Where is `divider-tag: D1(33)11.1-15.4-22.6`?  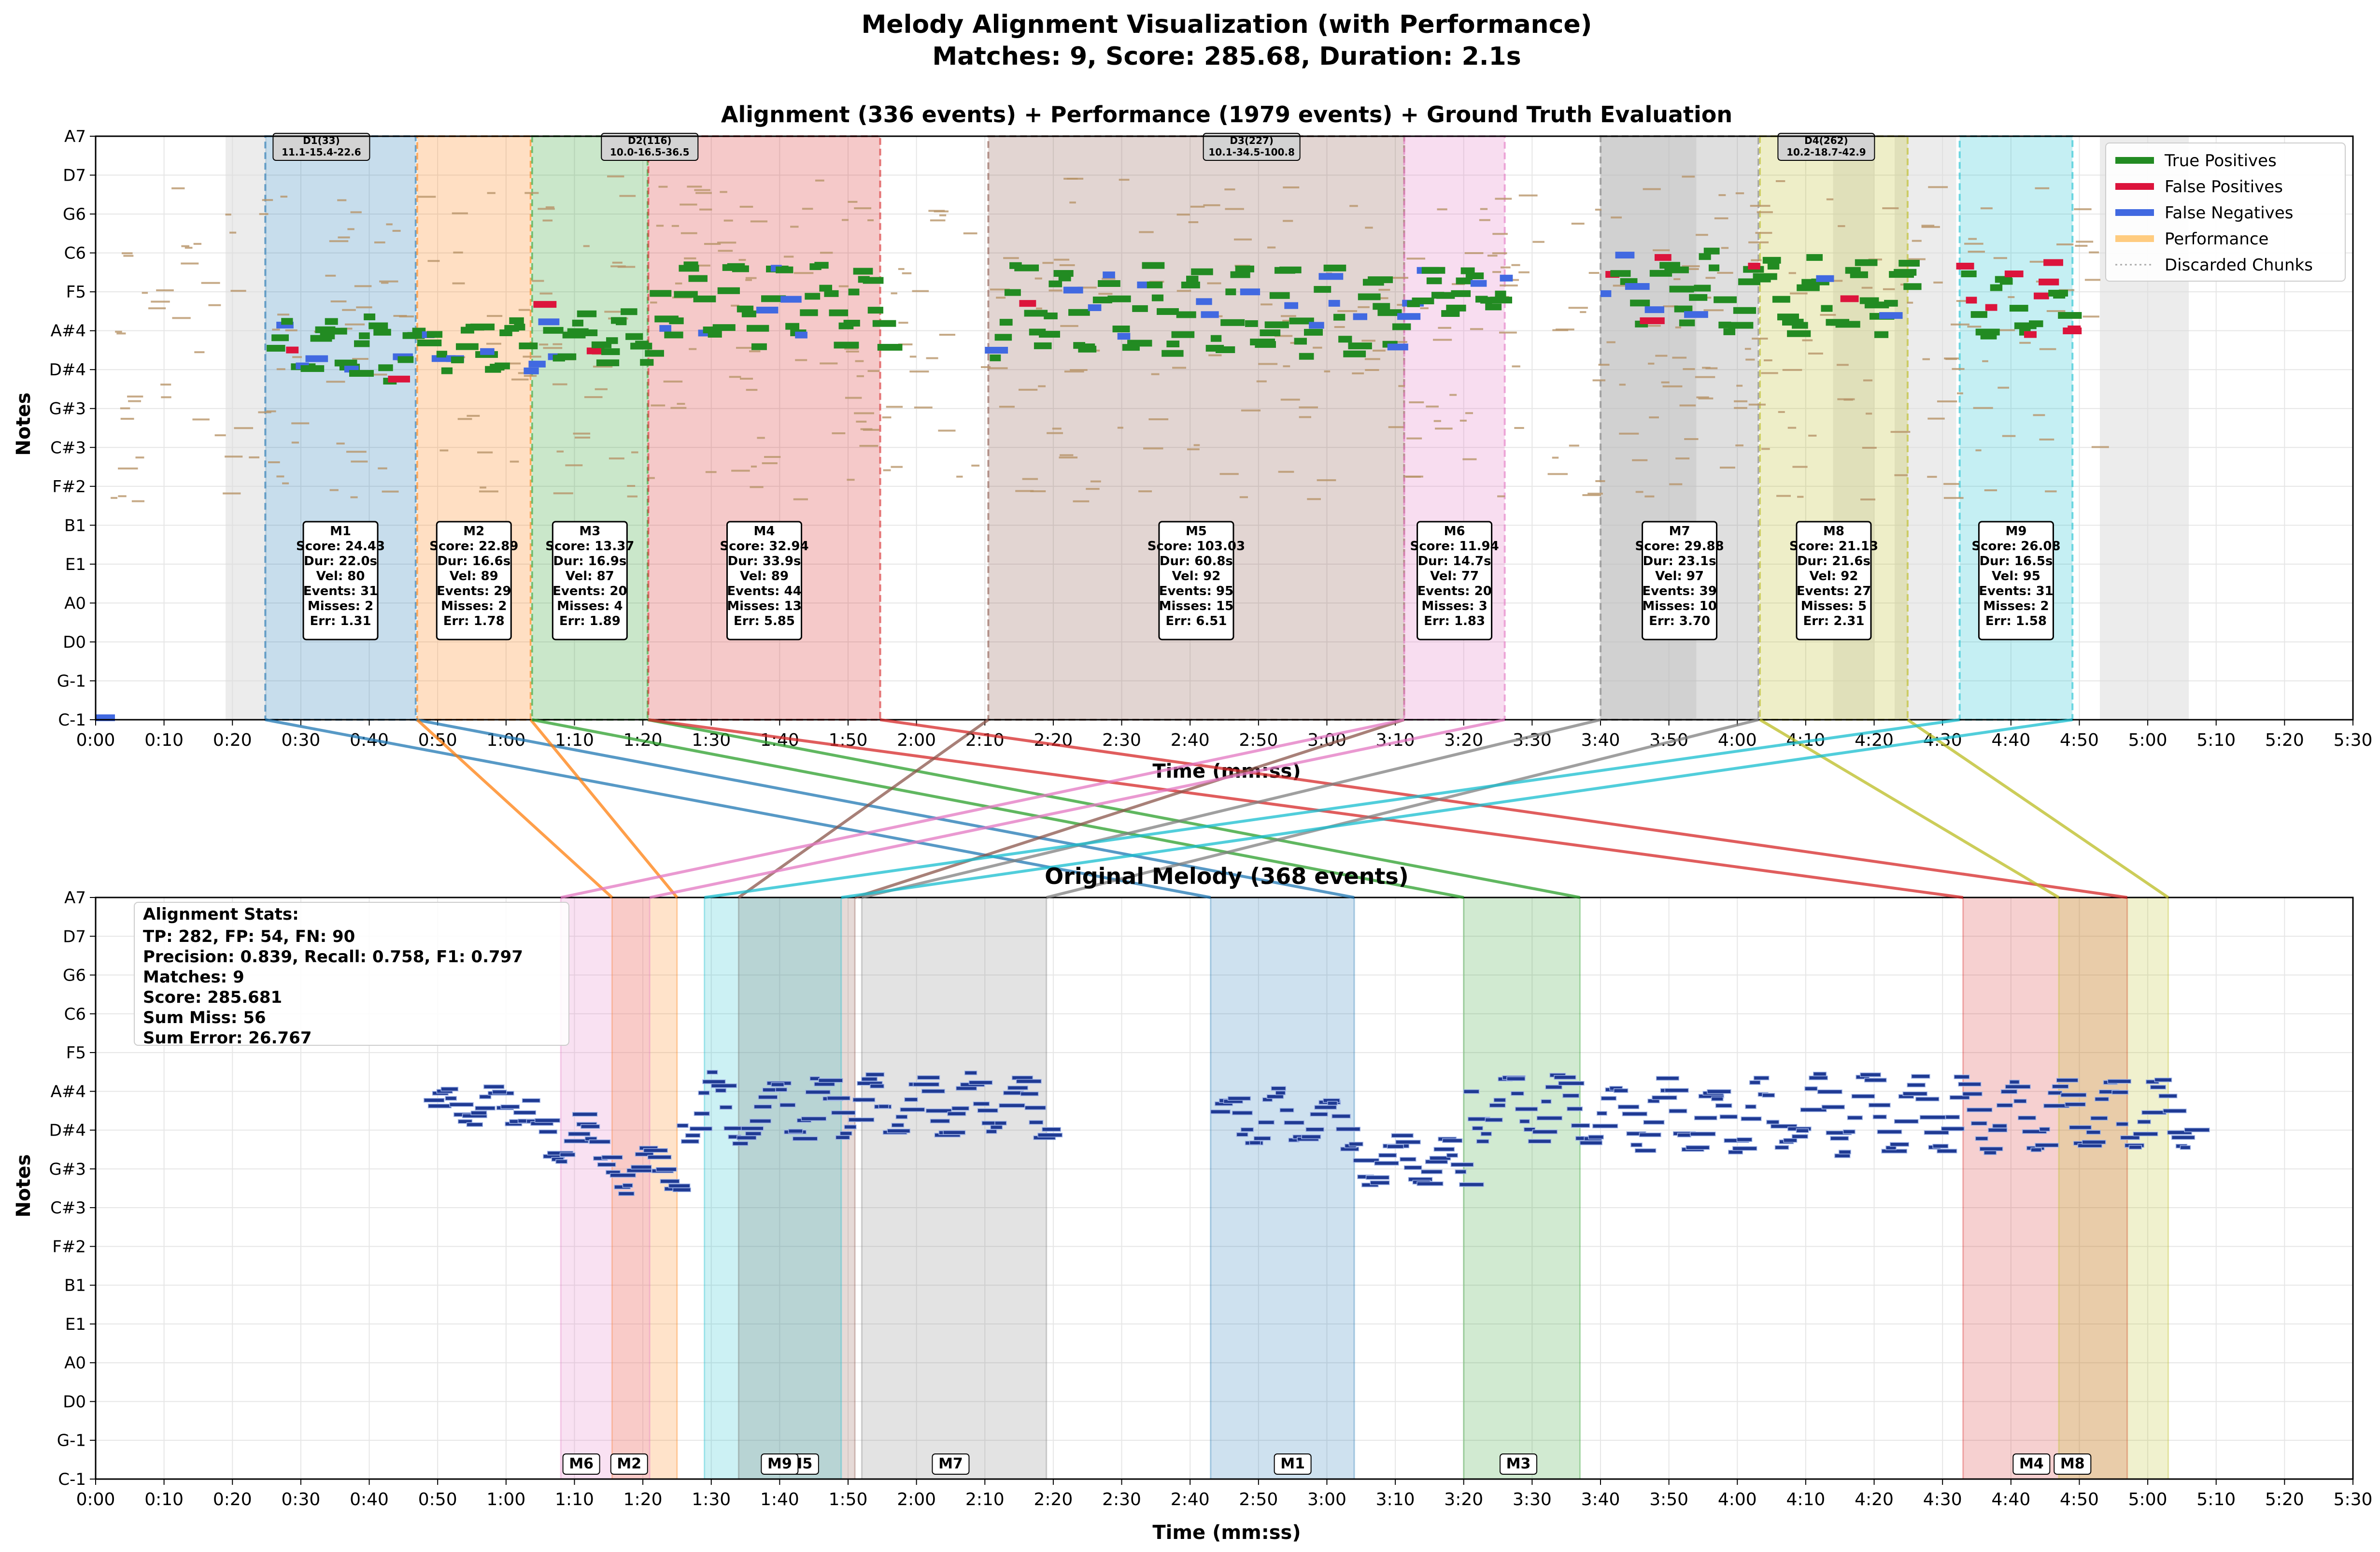 divider-tag: D1(33)11.1-15.4-22.6 is located at coordinates (321, 147).